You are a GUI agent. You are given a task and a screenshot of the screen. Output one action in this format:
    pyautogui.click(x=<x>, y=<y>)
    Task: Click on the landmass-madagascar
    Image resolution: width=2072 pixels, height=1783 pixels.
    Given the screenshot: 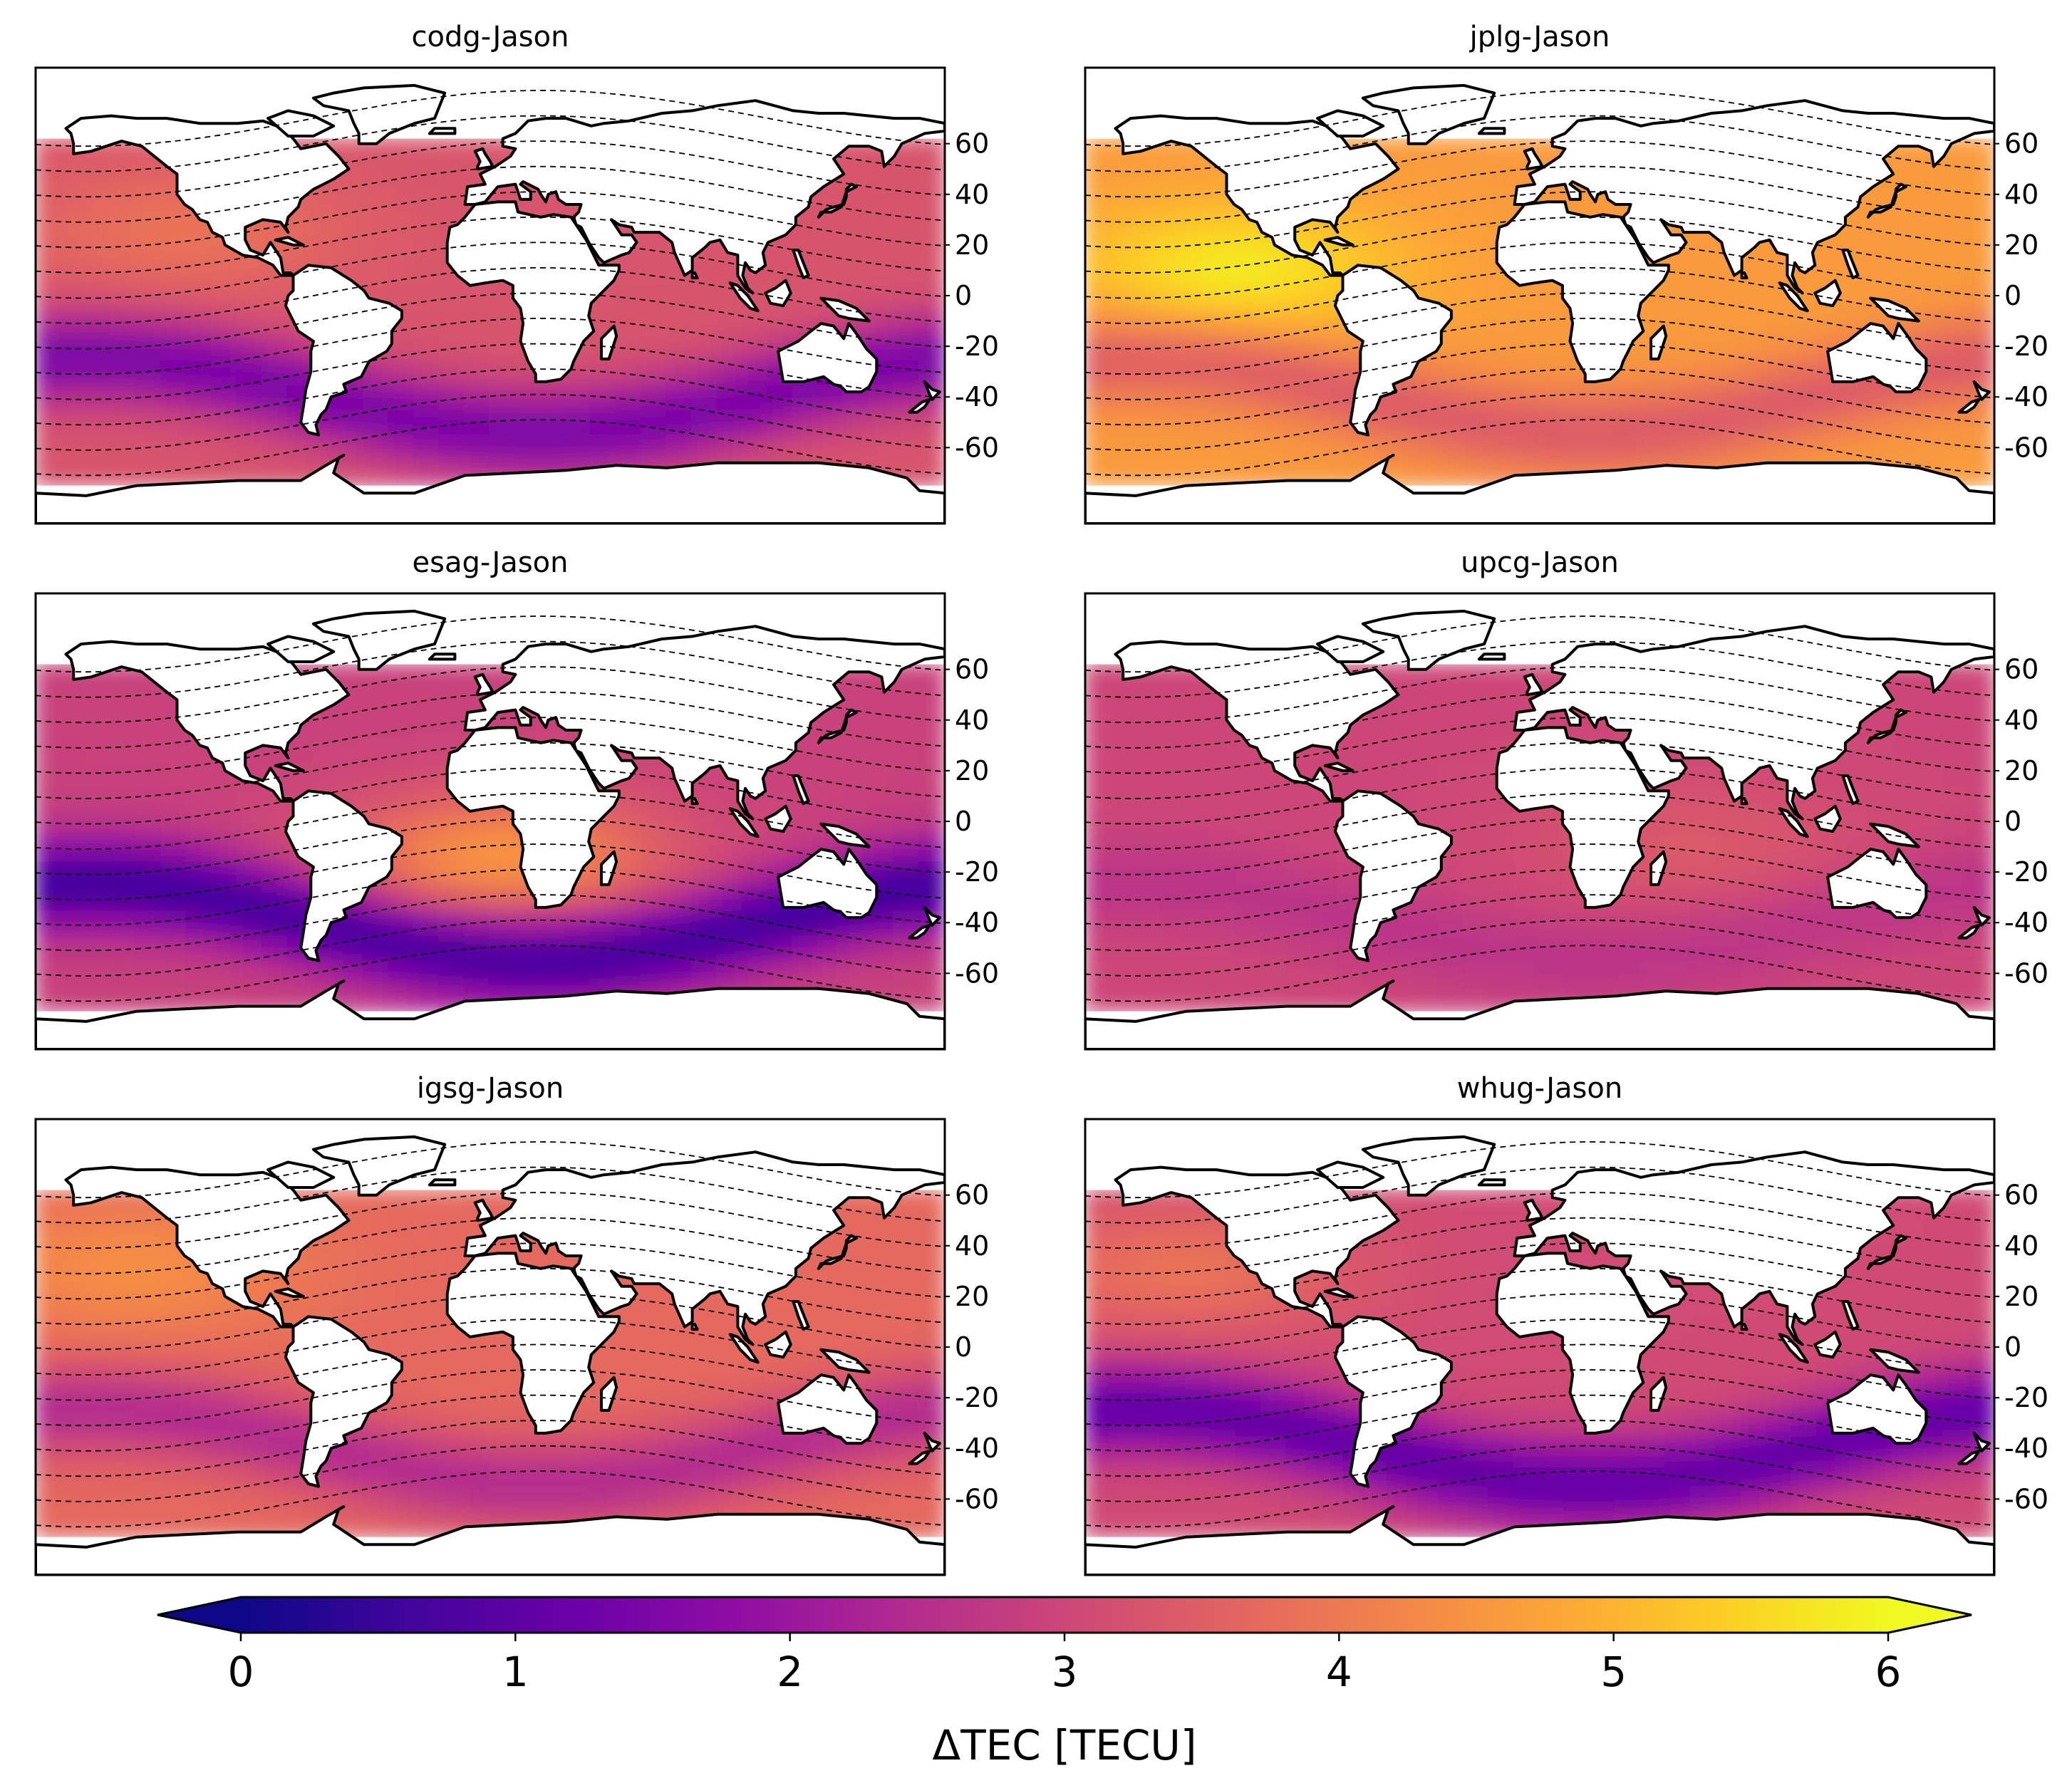 What is the action you would take?
    pyautogui.click(x=609, y=342)
    